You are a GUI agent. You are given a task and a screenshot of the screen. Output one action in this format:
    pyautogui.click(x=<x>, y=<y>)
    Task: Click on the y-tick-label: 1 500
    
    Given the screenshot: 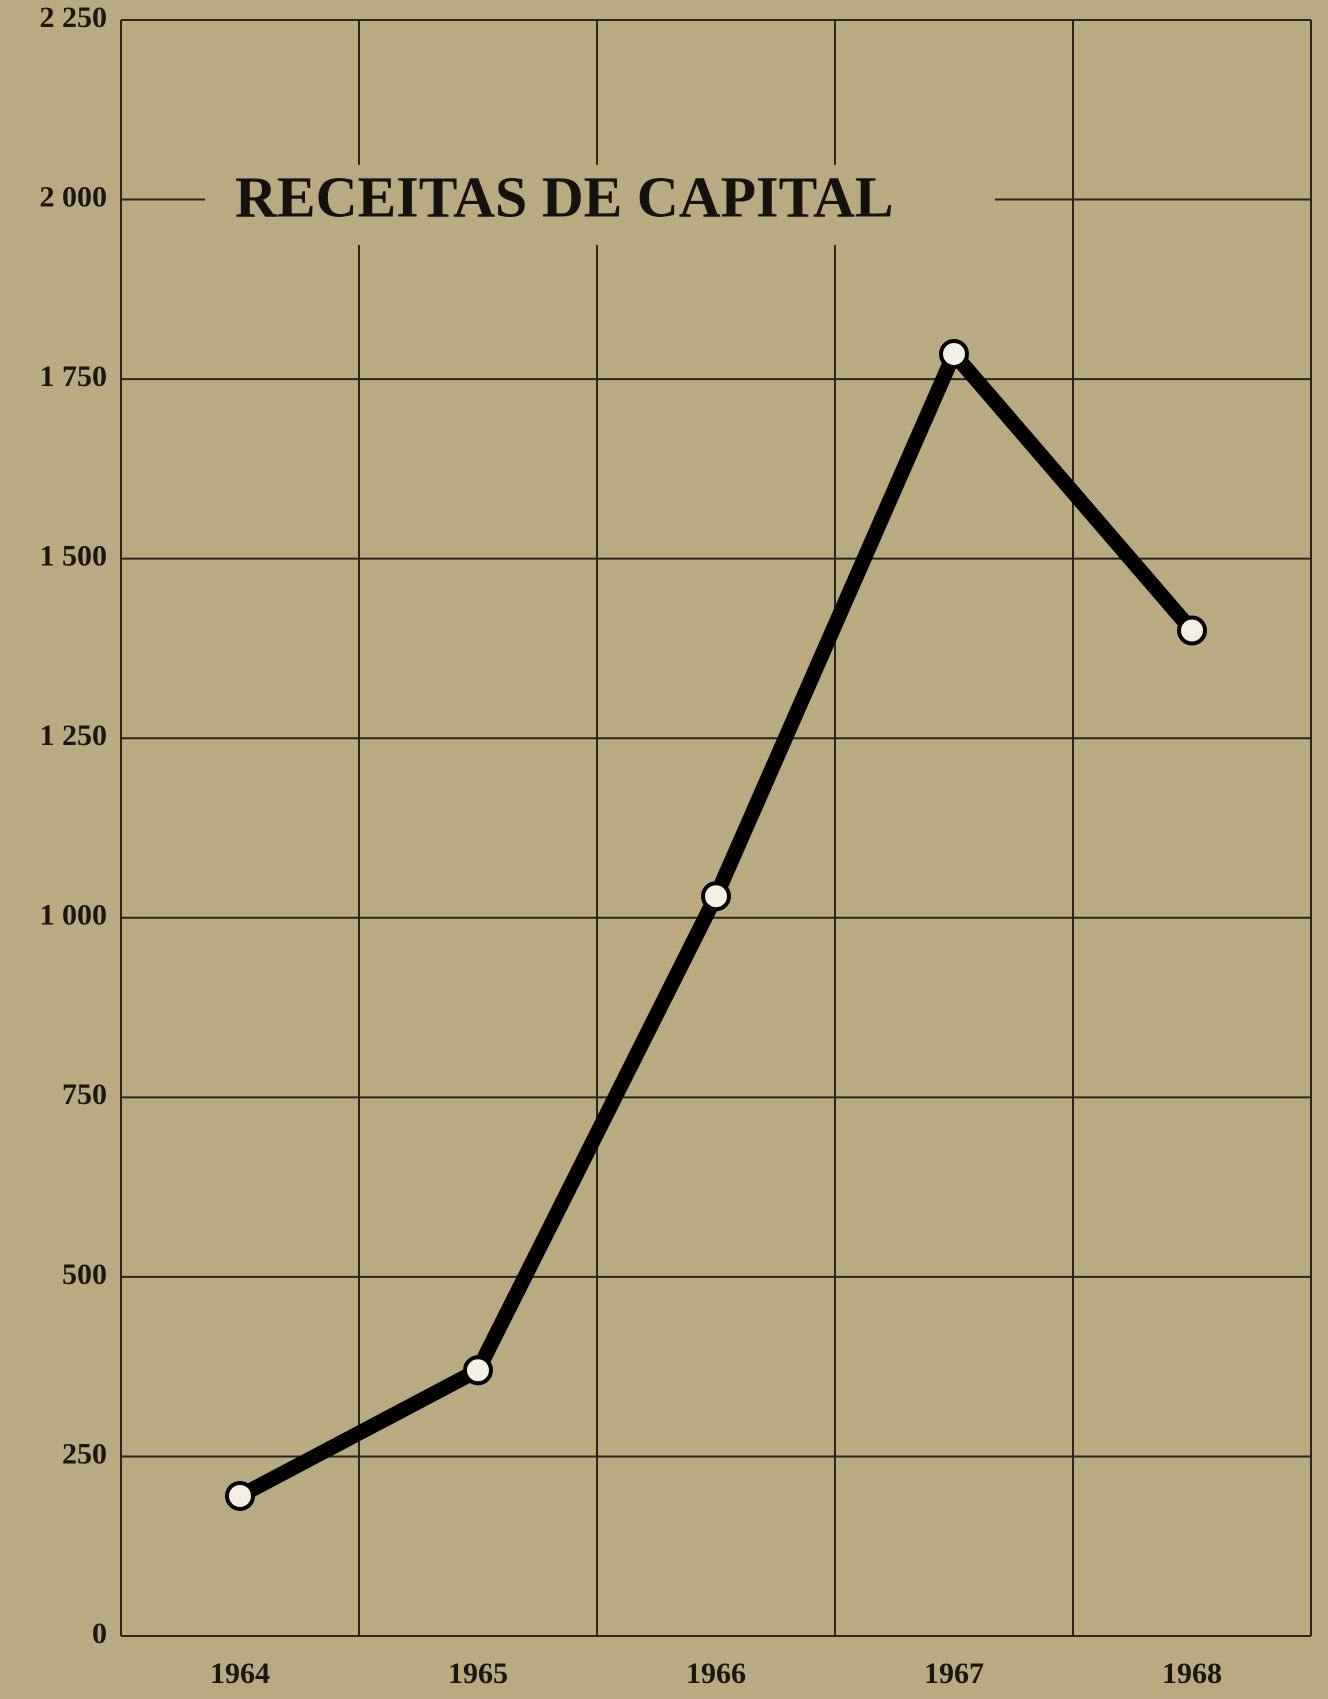 What is the action you would take?
    pyautogui.click(x=74, y=556)
    